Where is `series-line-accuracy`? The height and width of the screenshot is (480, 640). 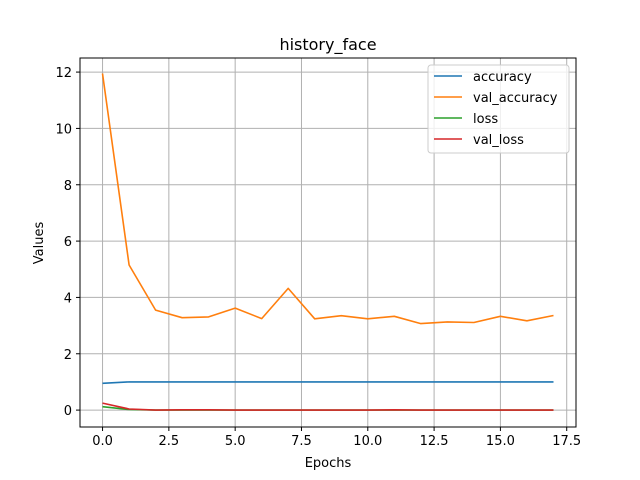
series-line-accuracy is located at coordinates (328, 383).